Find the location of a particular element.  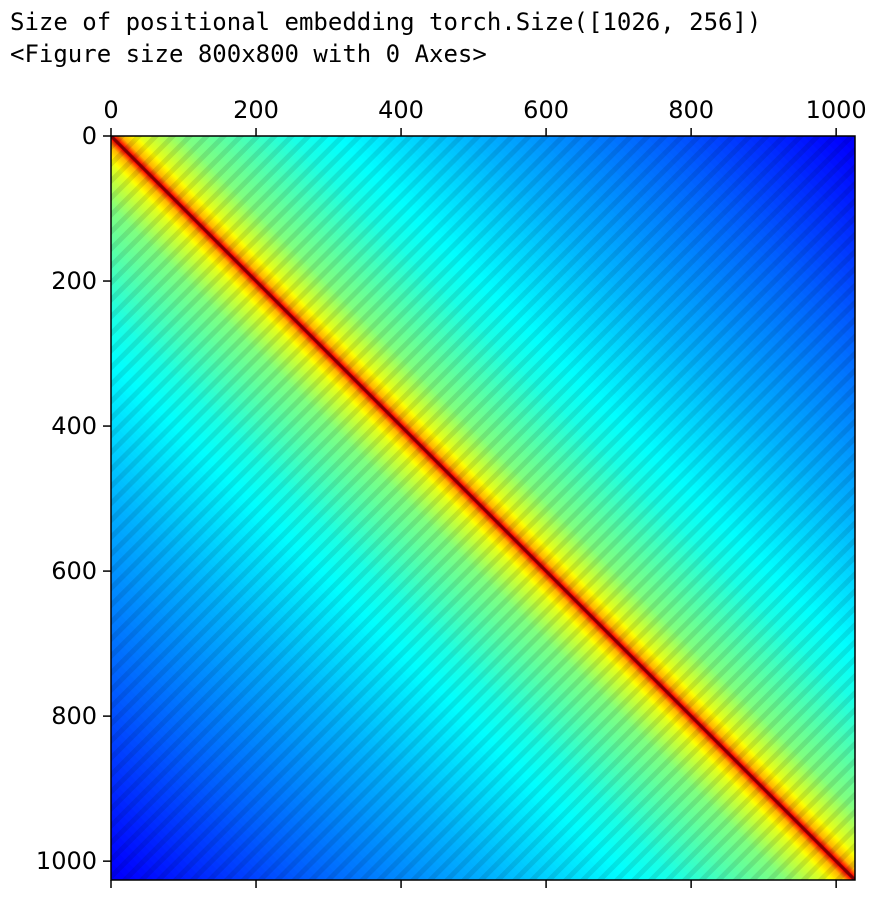

x-tick-label: 200 is located at coordinates (256, 110).